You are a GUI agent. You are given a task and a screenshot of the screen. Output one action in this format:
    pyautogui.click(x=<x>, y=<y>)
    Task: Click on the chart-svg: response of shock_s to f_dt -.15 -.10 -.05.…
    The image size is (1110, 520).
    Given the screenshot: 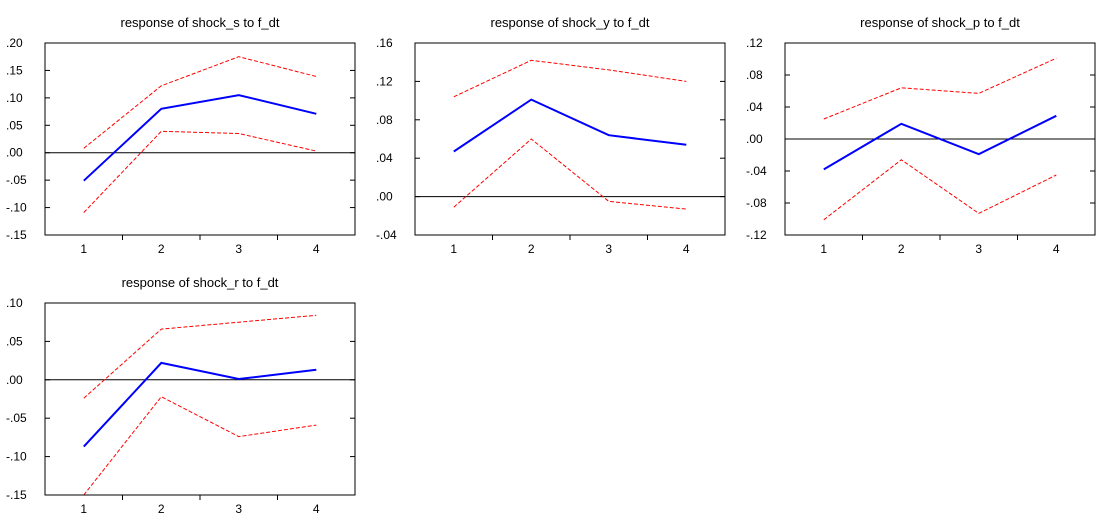 What is the action you would take?
    pyautogui.click(x=181, y=135)
    